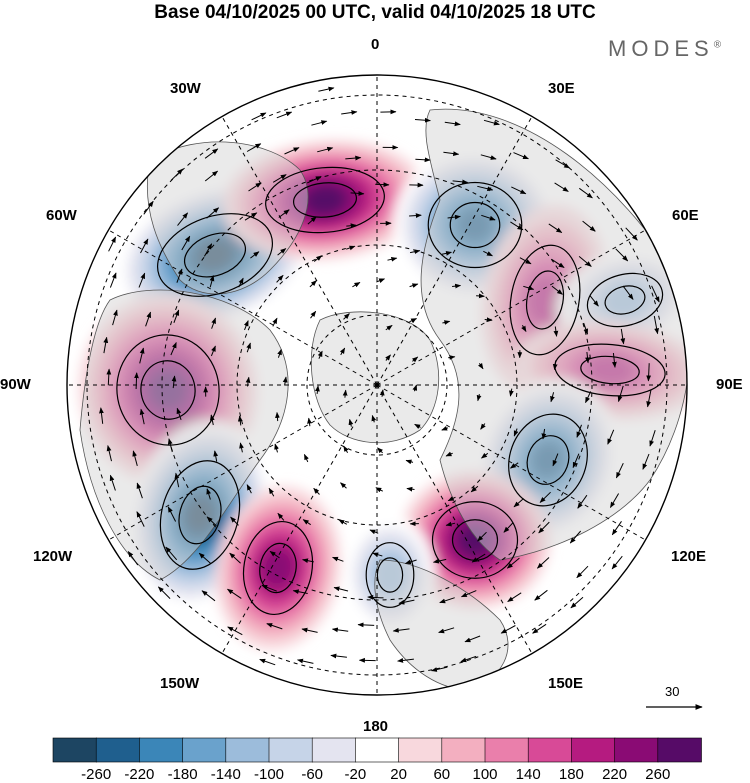  Describe the element at coordinates (661, 48) in the screenshot. I see `brand-name: MODES` at that location.